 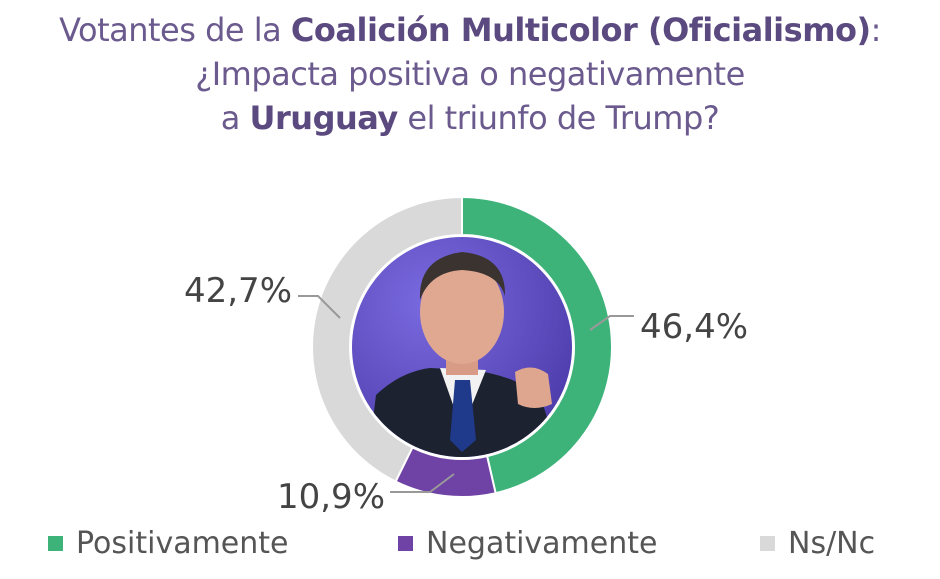 What do you see at coordinates (387, 339) in the screenshot?
I see `slice-nsnc` at bounding box center [387, 339].